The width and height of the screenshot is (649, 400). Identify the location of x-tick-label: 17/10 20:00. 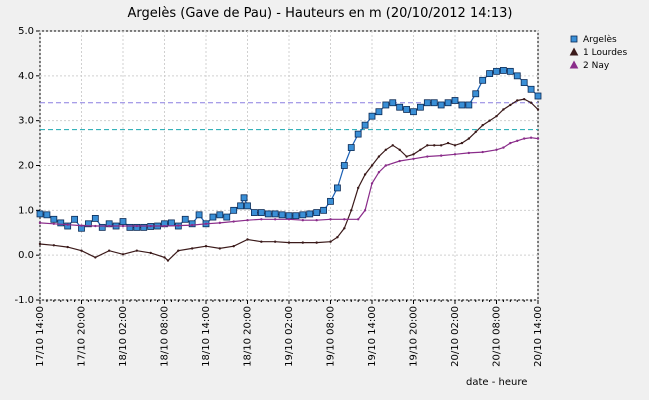
(82, 336).